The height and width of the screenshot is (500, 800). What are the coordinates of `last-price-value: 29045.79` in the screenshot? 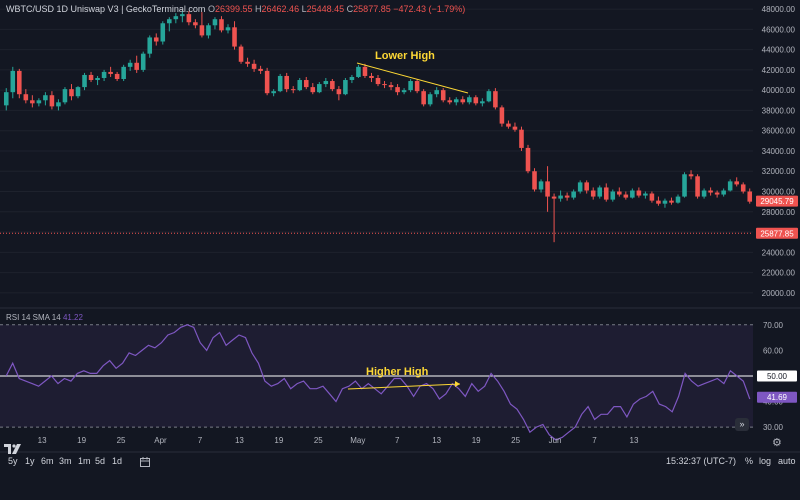 It's located at (777, 201).